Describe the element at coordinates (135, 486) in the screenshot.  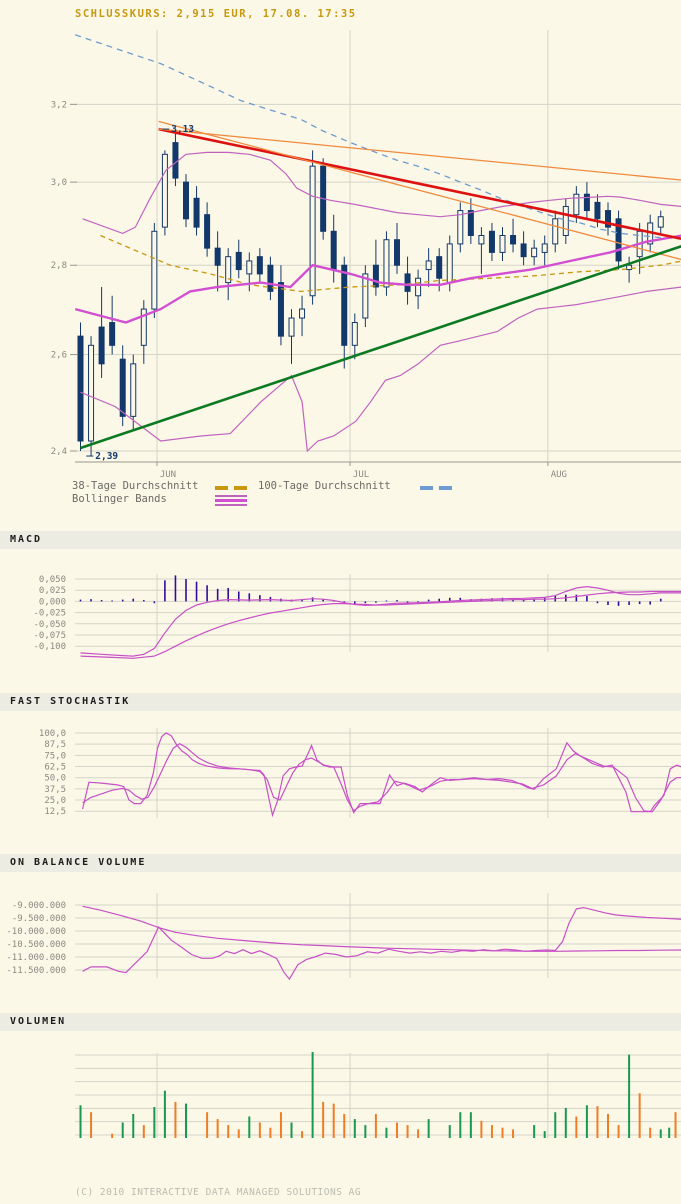
I see `legend-label-ma38: 38-Tage Durchschnitt` at that location.